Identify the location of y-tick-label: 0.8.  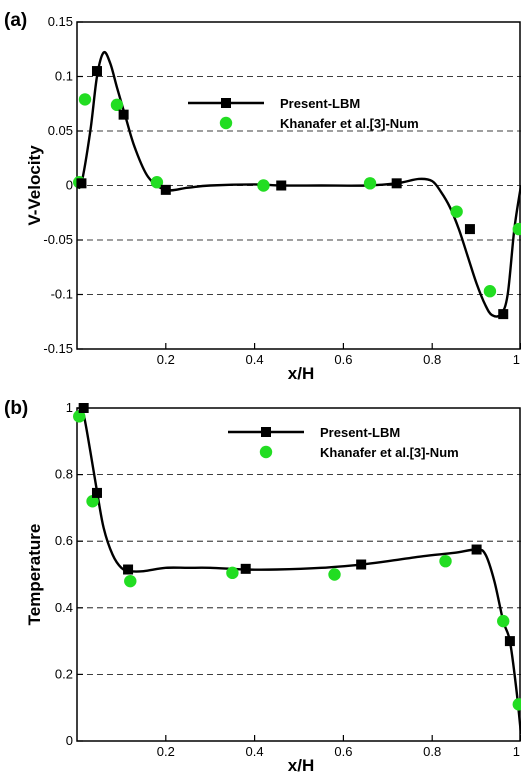
(64, 474).